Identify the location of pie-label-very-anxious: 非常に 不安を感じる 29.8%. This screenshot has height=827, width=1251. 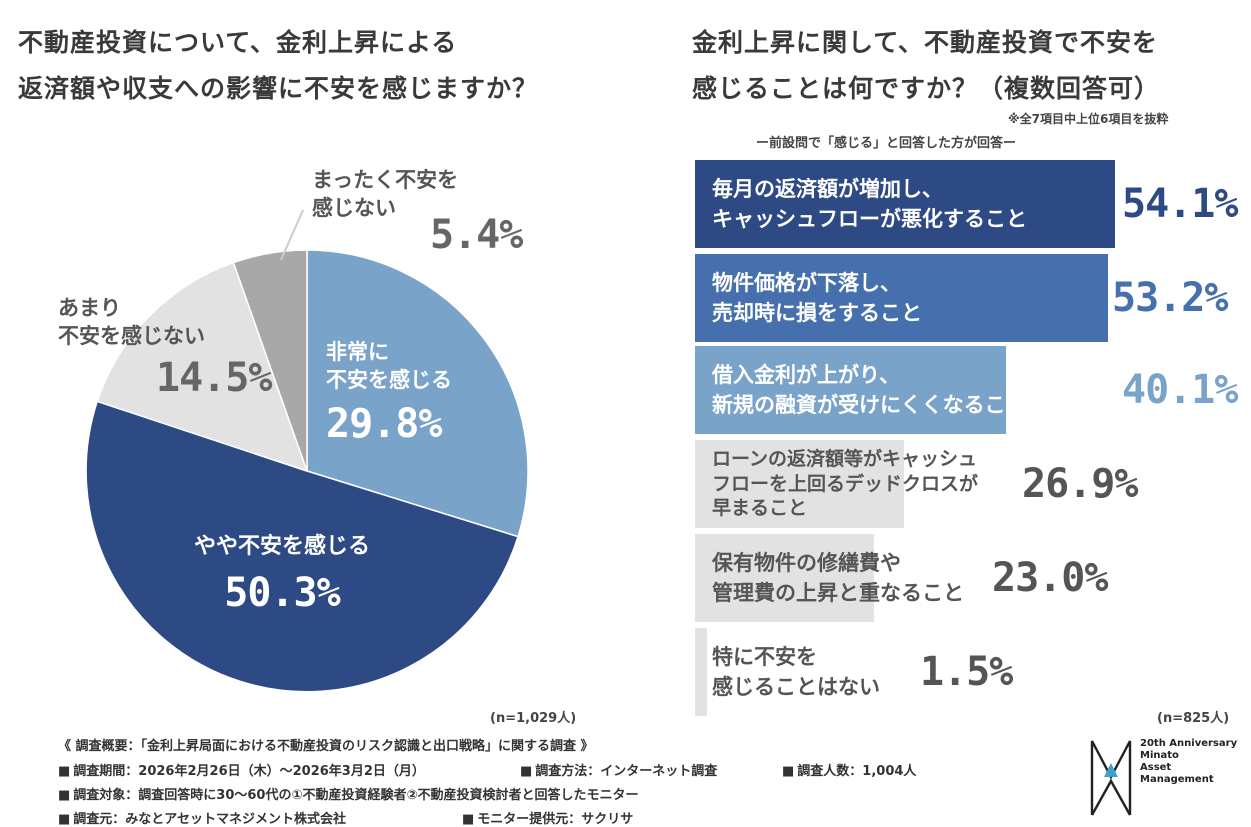
(389, 394).